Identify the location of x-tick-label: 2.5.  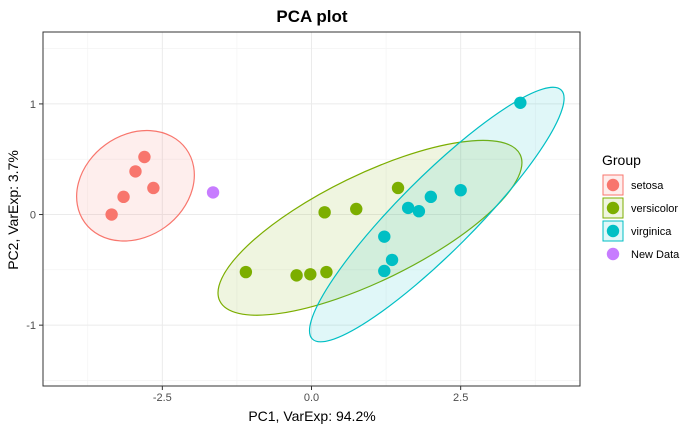
(460, 398).